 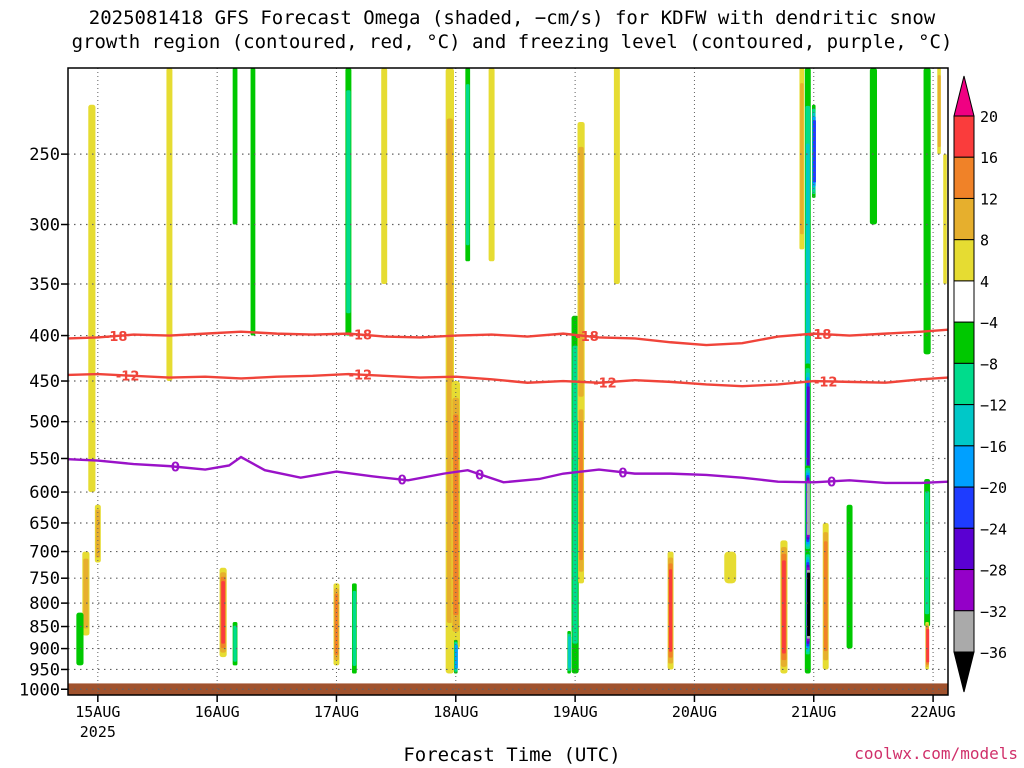 What do you see at coordinates (989, 117) in the screenshot?
I see `colorbar-label: 20` at bounding box center [989, 117].